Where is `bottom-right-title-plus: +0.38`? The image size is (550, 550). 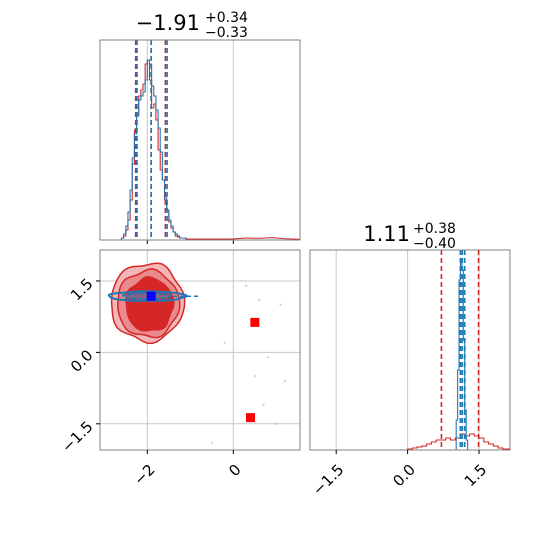 bottom-right-title-plus: +0.38 is located at coordinates (434, 229).